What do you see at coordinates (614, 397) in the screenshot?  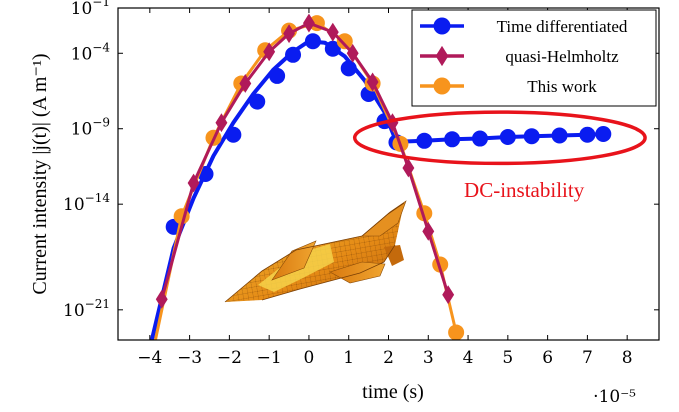 I see `x-axis-multiplier: ·10⁻⁵` at bounding box center [614, 397].